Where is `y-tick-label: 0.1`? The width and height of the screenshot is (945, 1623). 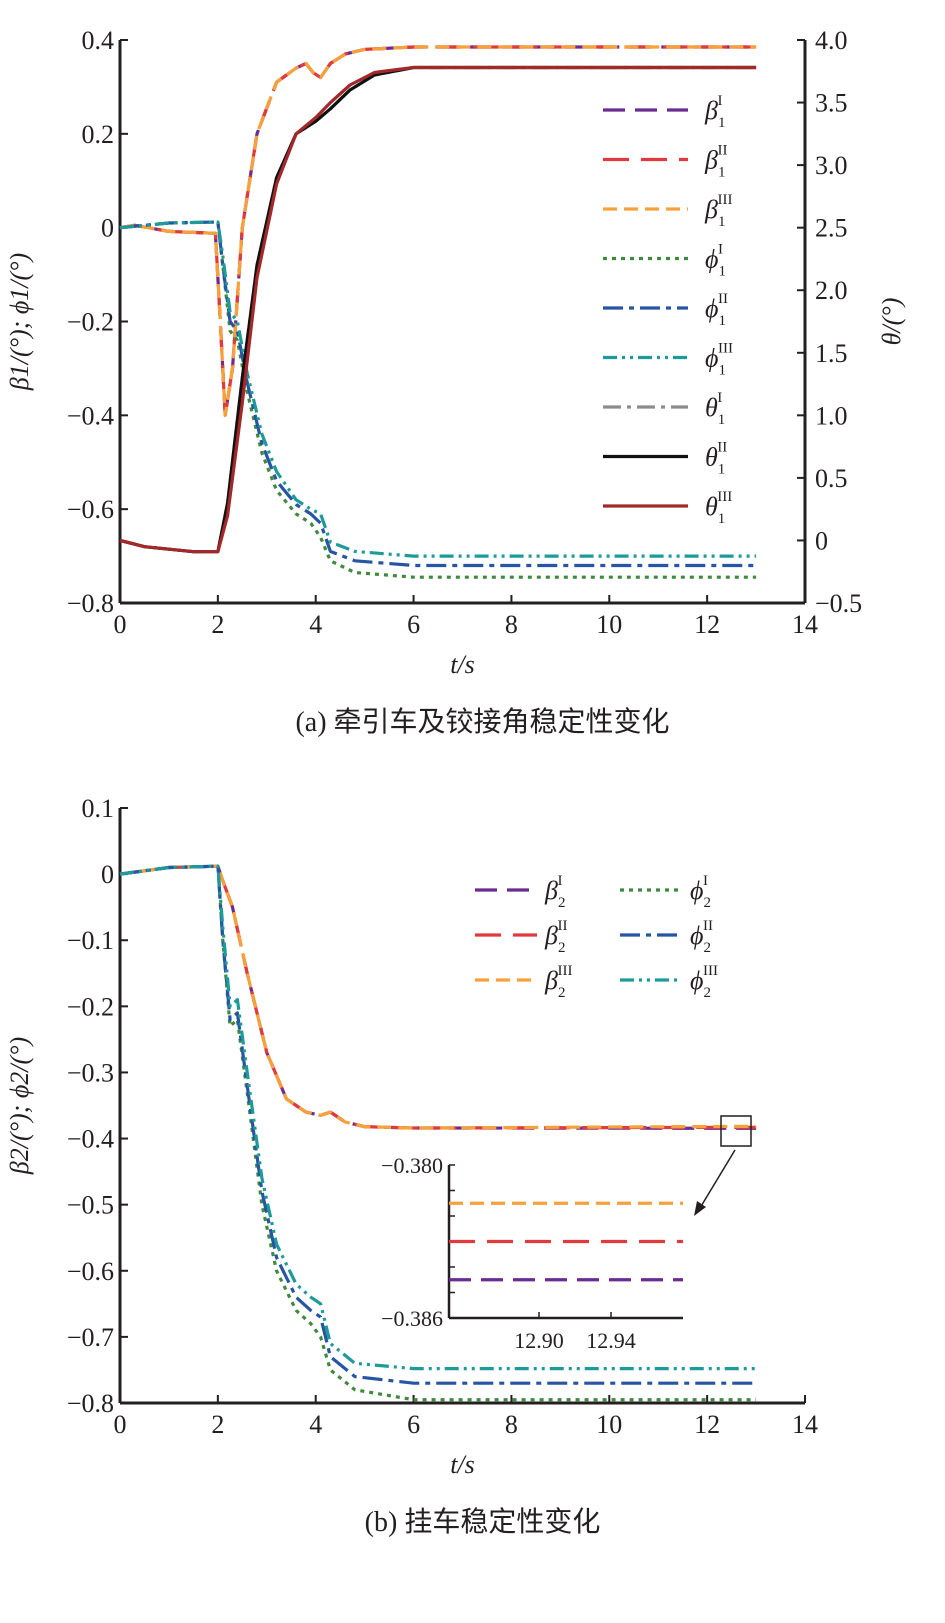 y-tick-label: 0.1 is located at coordinates (98, 808).